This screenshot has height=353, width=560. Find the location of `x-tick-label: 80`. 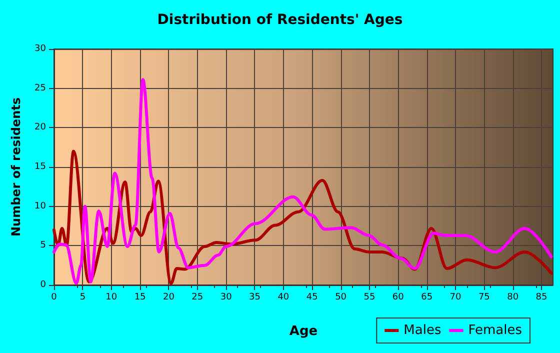

x-tick-label: 80 is located at coordinates (513, 297).